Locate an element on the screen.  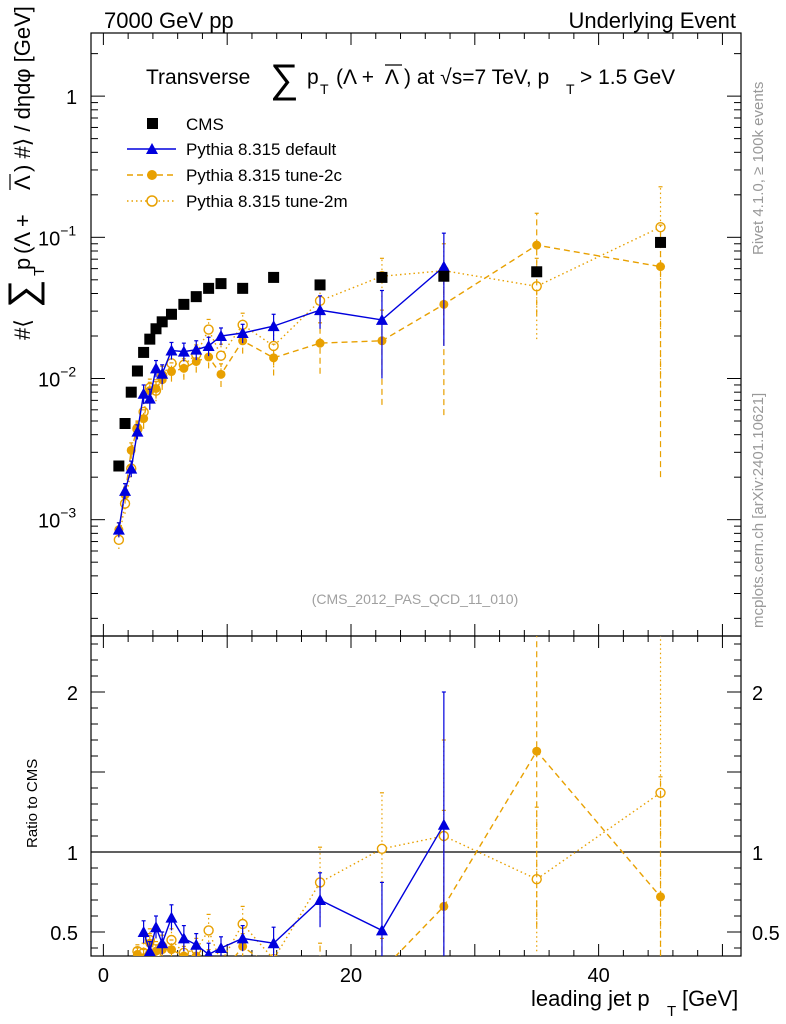
legend-item-pythia-tune-2m: Pythia 8.315 tune-2m is located at coordinates (237, 201).